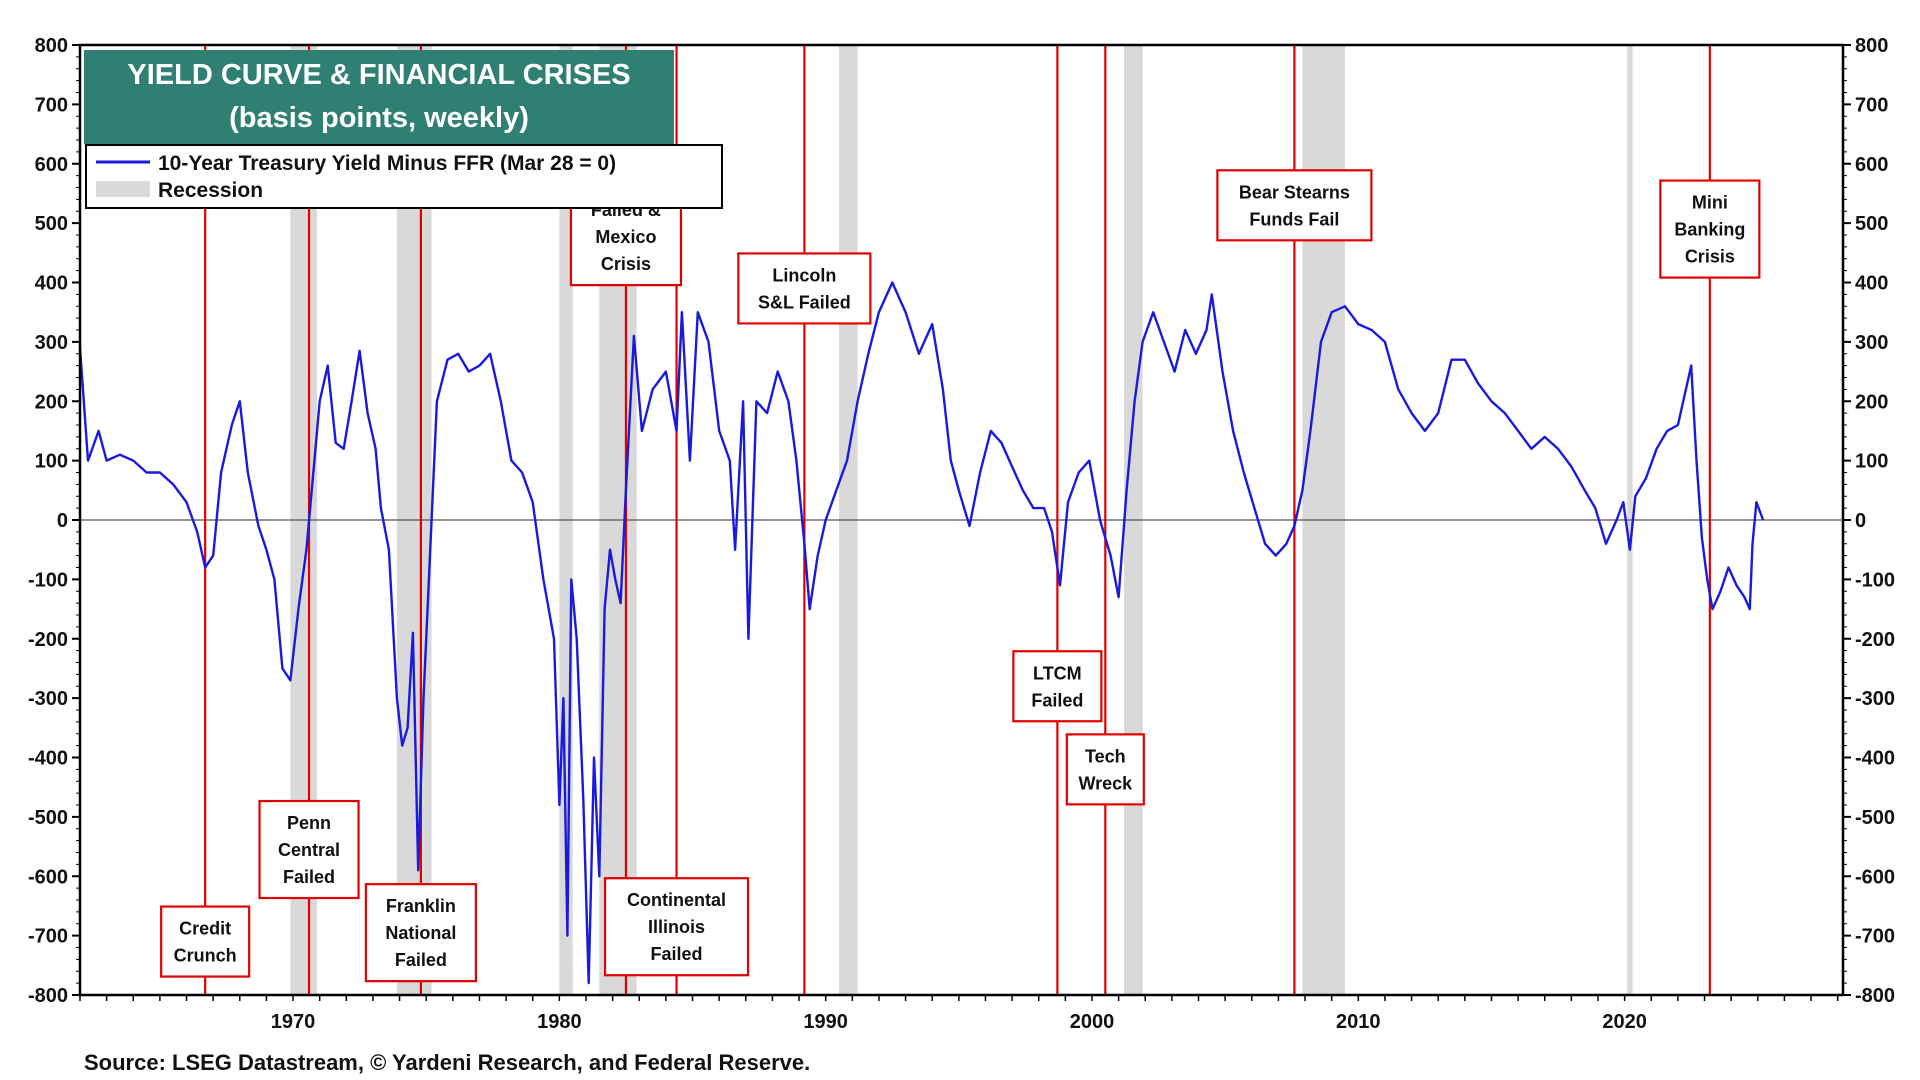  I want to click on crisis-label-text: Lincoln, so click(804, 275).